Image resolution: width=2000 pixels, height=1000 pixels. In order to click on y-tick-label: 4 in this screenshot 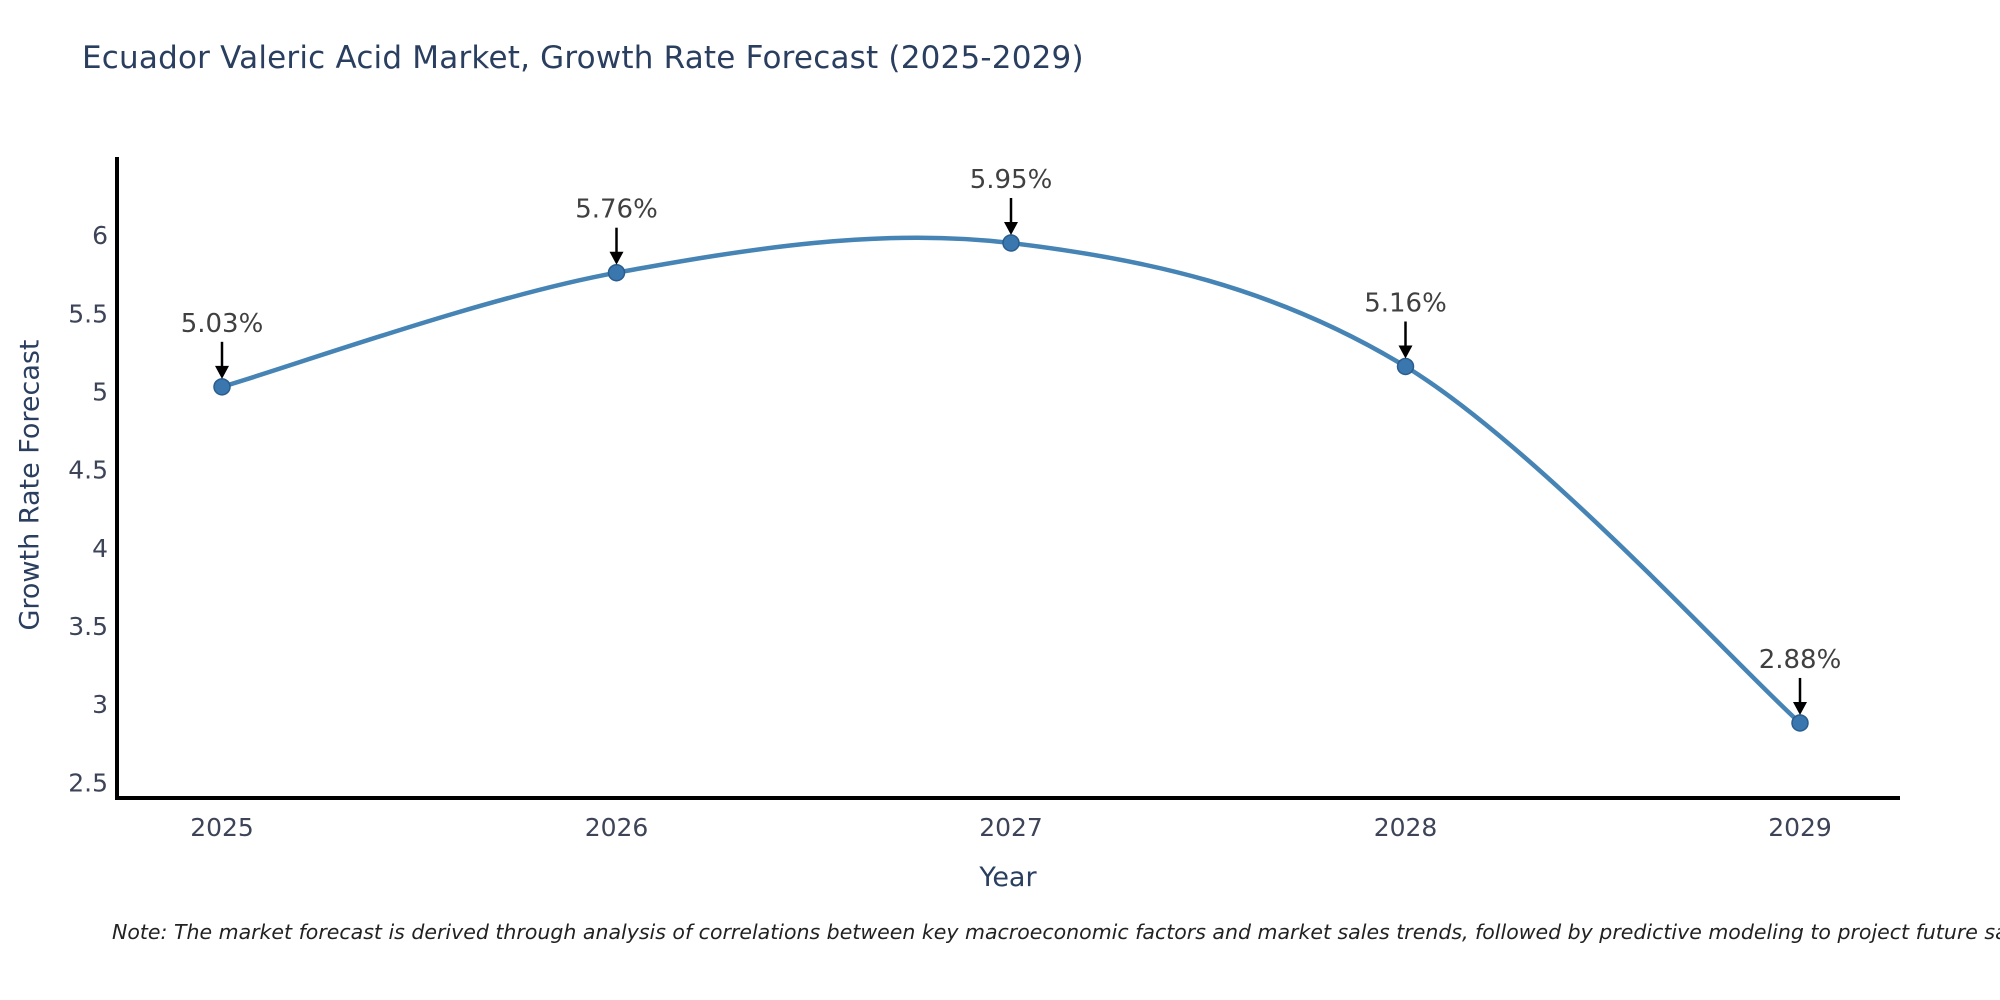, I will do `click(100, 548)`.